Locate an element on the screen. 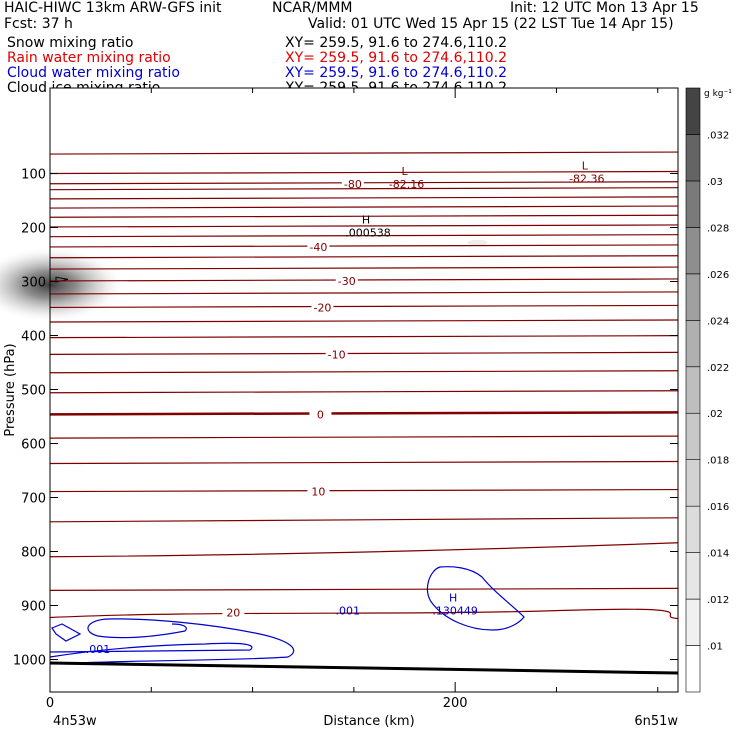 Image resolution: width=740 pixels, height=740 pixels. field-name-rain: Rain water mixing ratio is located at coordinates (89, 58).